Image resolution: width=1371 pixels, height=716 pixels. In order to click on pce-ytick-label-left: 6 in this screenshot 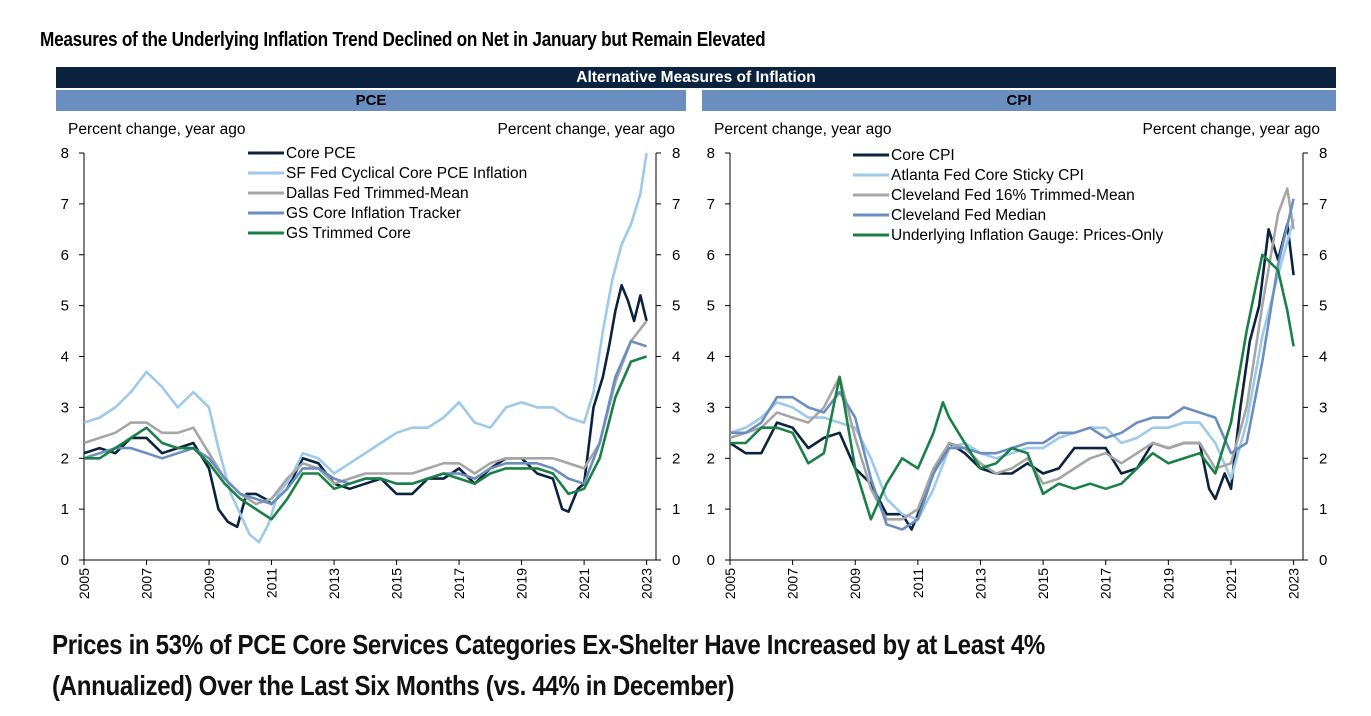, I will do `click(65, 255)`.